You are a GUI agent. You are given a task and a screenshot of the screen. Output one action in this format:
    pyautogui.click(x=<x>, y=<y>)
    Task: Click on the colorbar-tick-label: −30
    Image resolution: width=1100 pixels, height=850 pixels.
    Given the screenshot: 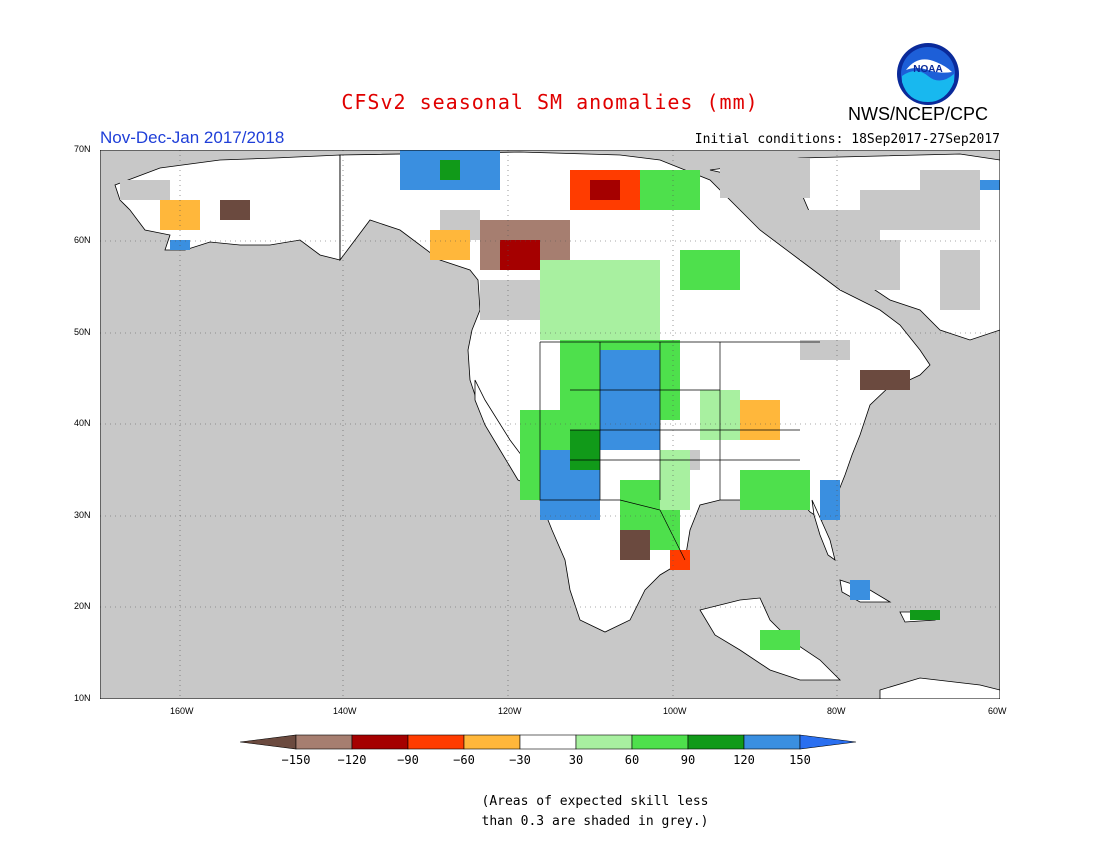 What is the action you would take?
    pyautogui.click(x=520, y=760)
    